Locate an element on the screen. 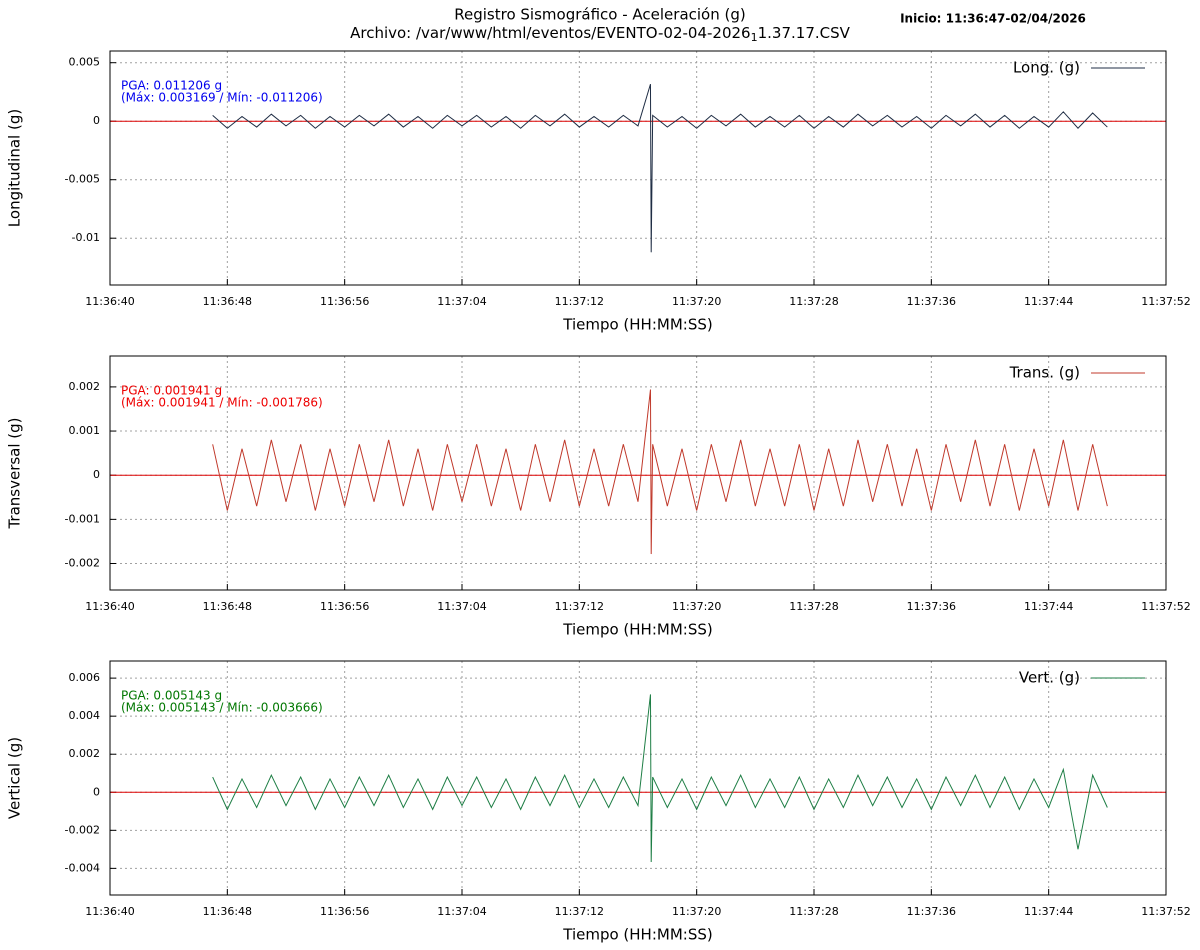 The width and height of the screenshot is (1200, 950). subtitle-text: 1.37.17.CSV is located at coordinates (804, 33).